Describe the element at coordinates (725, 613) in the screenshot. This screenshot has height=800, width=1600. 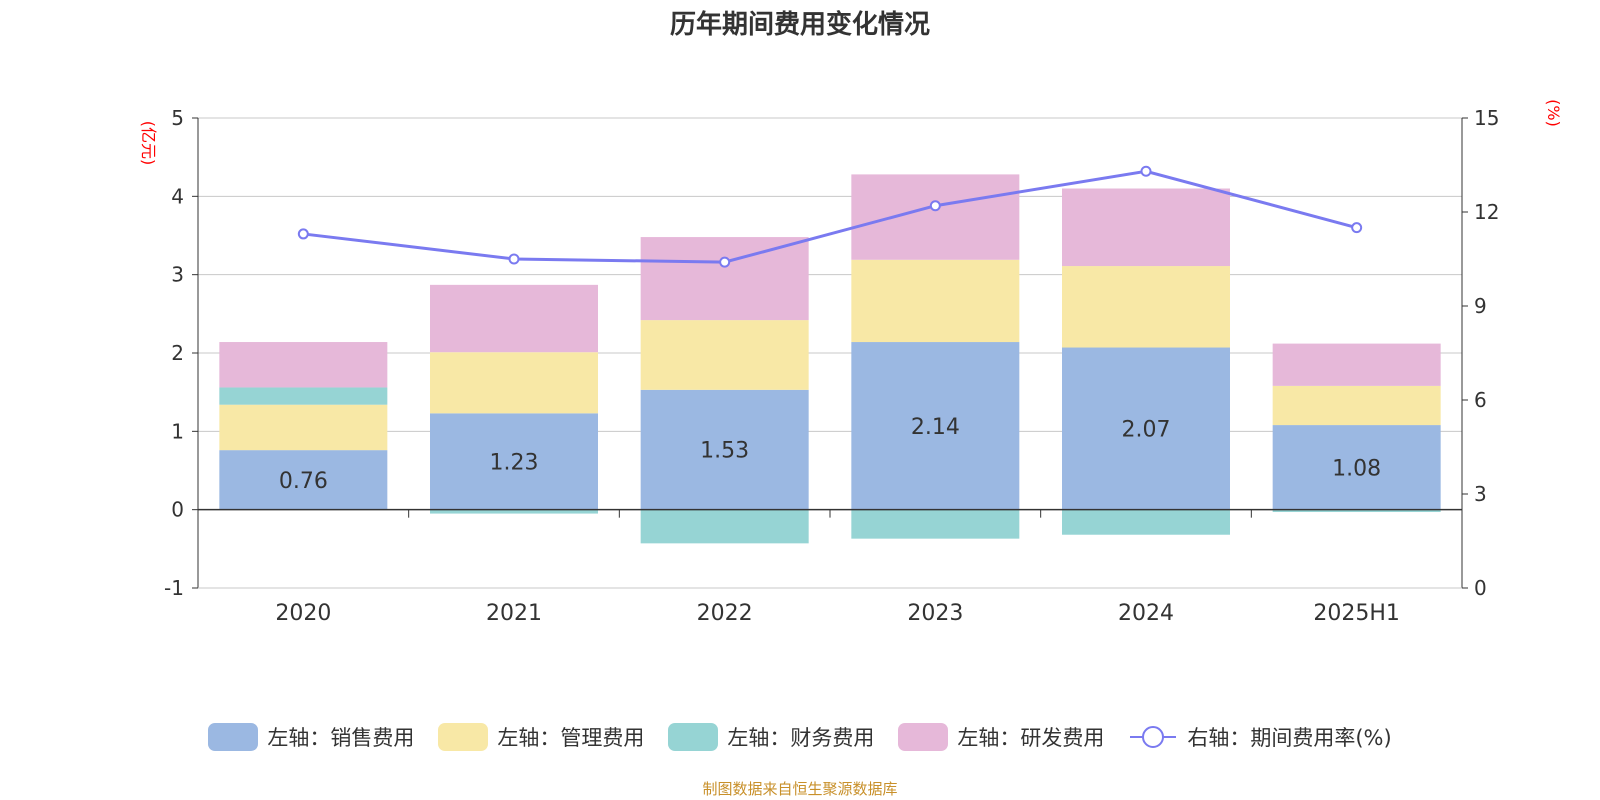
I see `category-label: 2022` at that location.